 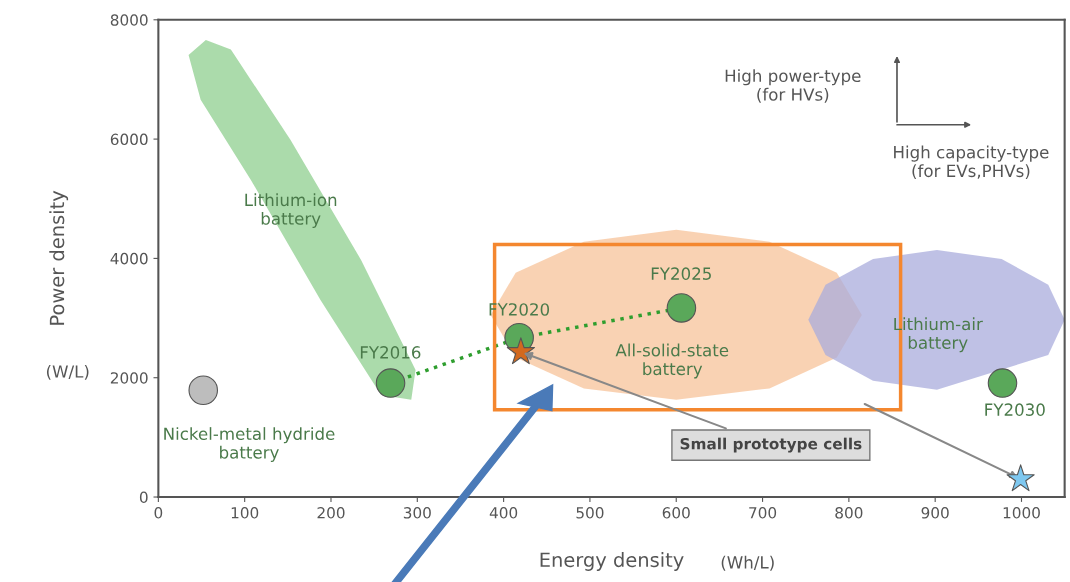 What do you see at coordinates (245, 513) in the screenshot?
I see `x-tick-label: 100` at bounding box center [245, 513].